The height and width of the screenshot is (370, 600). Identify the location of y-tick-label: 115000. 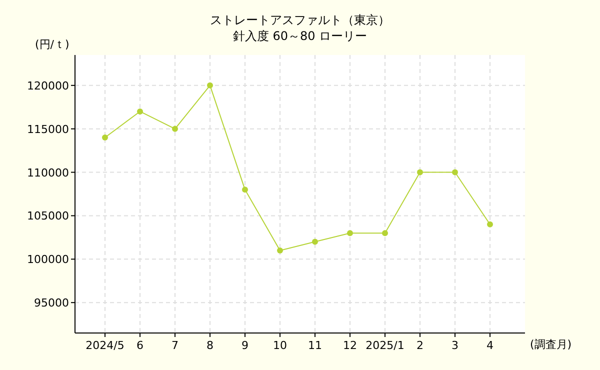
(48, 129).